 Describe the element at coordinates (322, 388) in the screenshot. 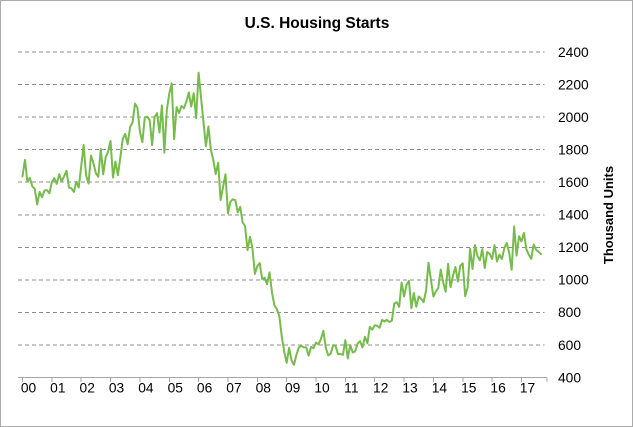

I see `x-tick-label: 10` at that location.